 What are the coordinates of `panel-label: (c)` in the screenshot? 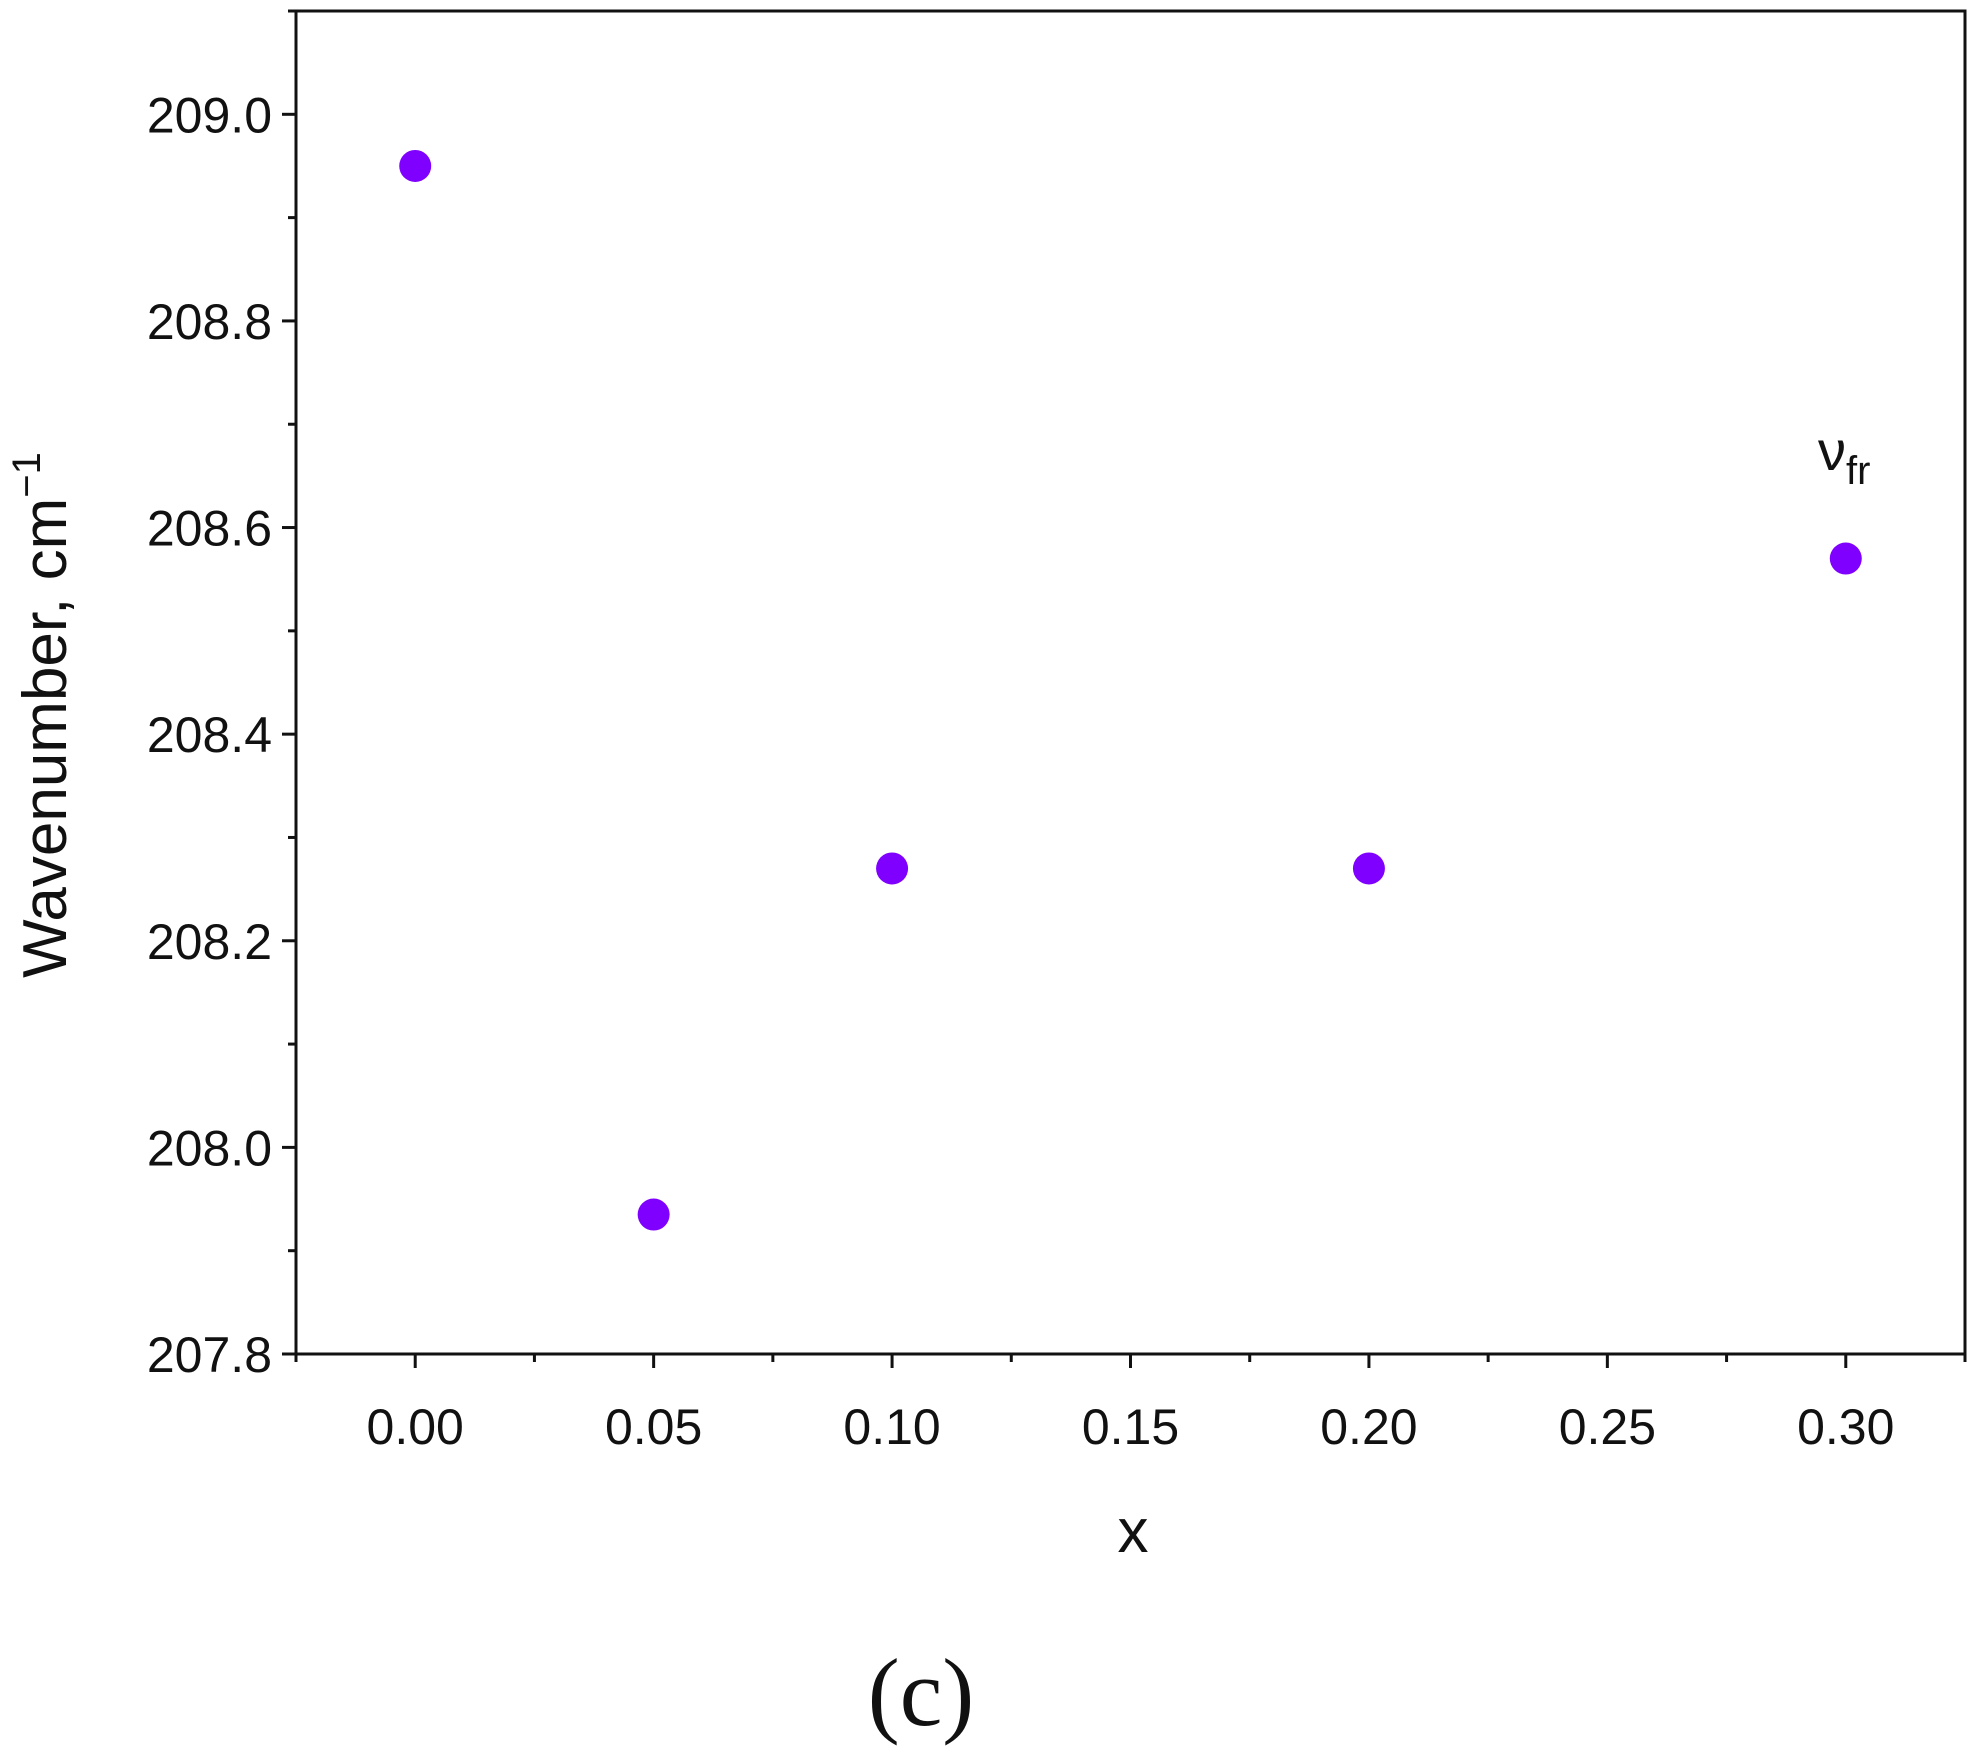 It's located at (921, 1692).